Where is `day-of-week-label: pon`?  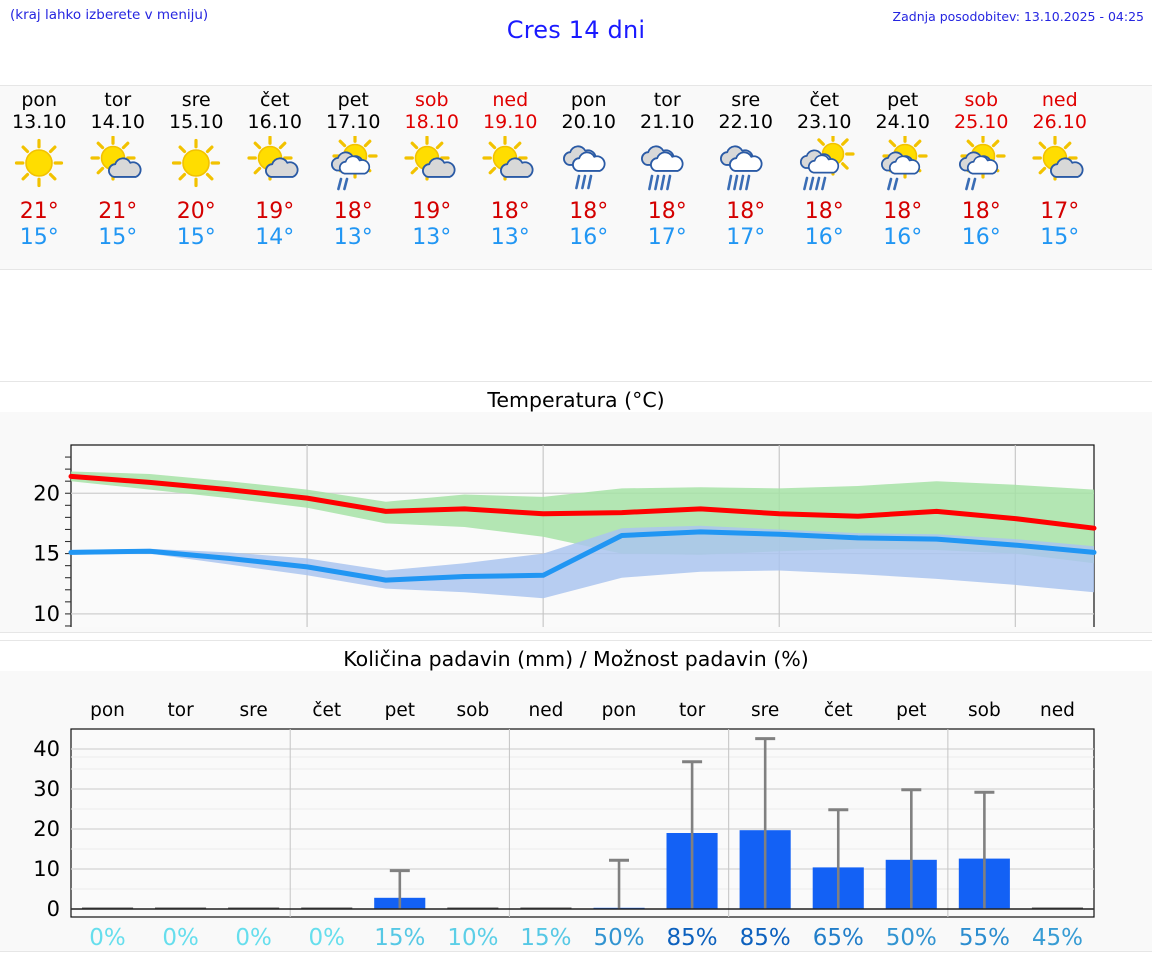
day-of-week-label: pon is located at coordinates (39, 100).